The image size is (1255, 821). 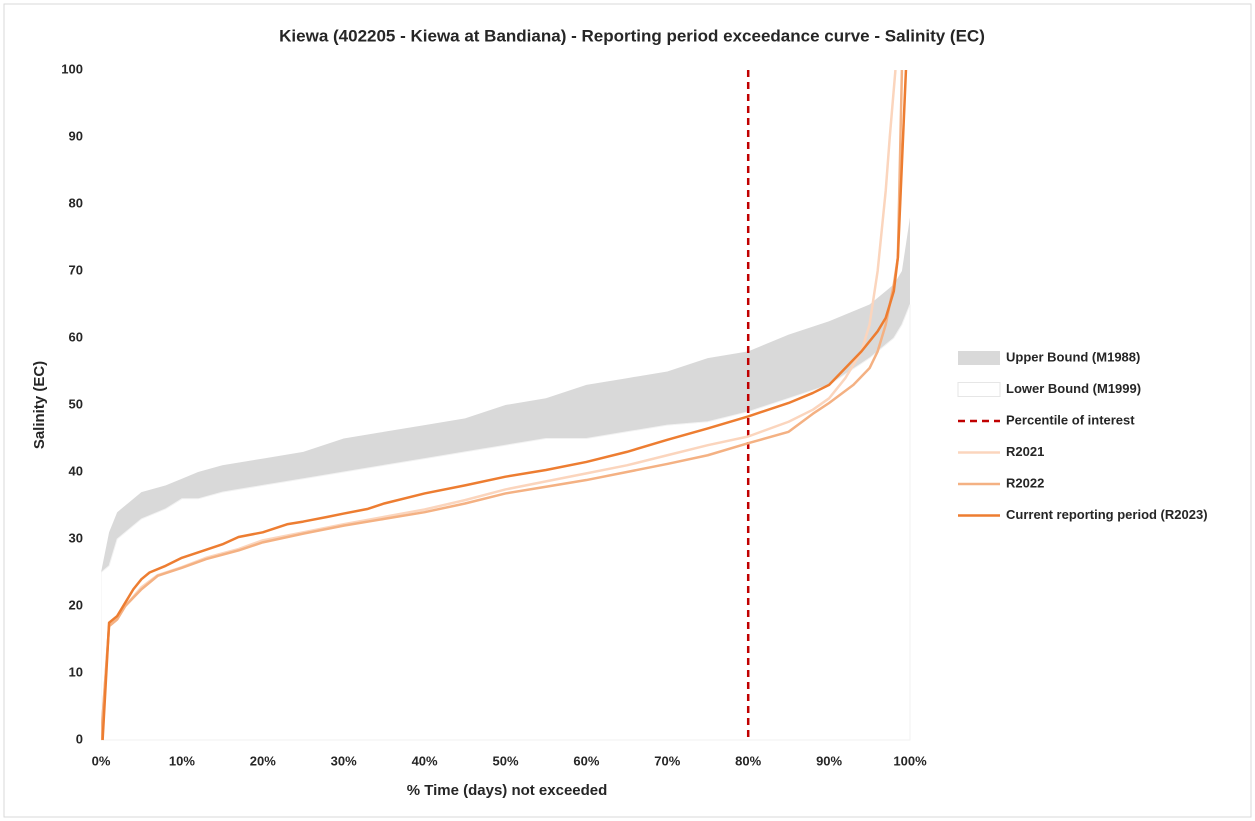 I want to click on y-tick-label: 30, so click(x=76, y=537).